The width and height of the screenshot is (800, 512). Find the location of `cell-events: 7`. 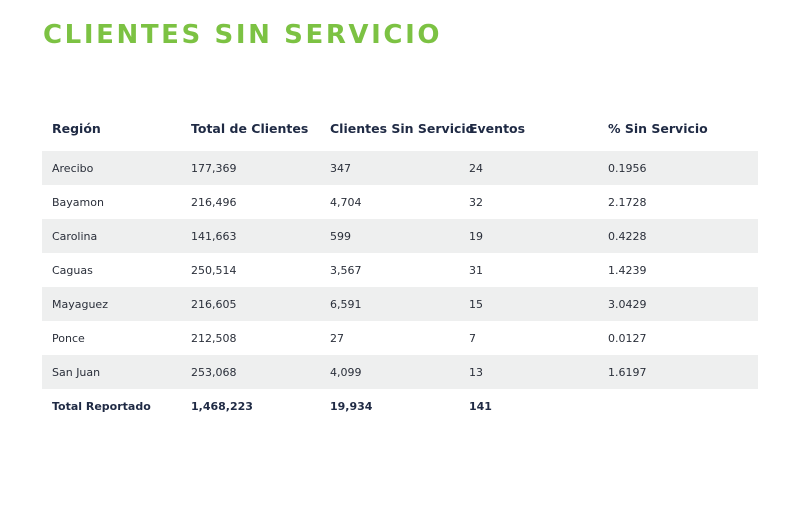

cell-events: 7 is located at coordinates (528, 338).